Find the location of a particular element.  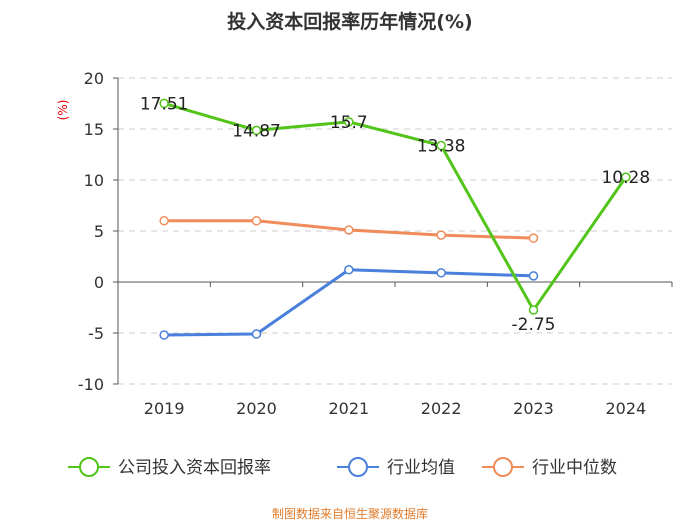

legend-item-1: 行业均值 is located at coordinates (396, 467).